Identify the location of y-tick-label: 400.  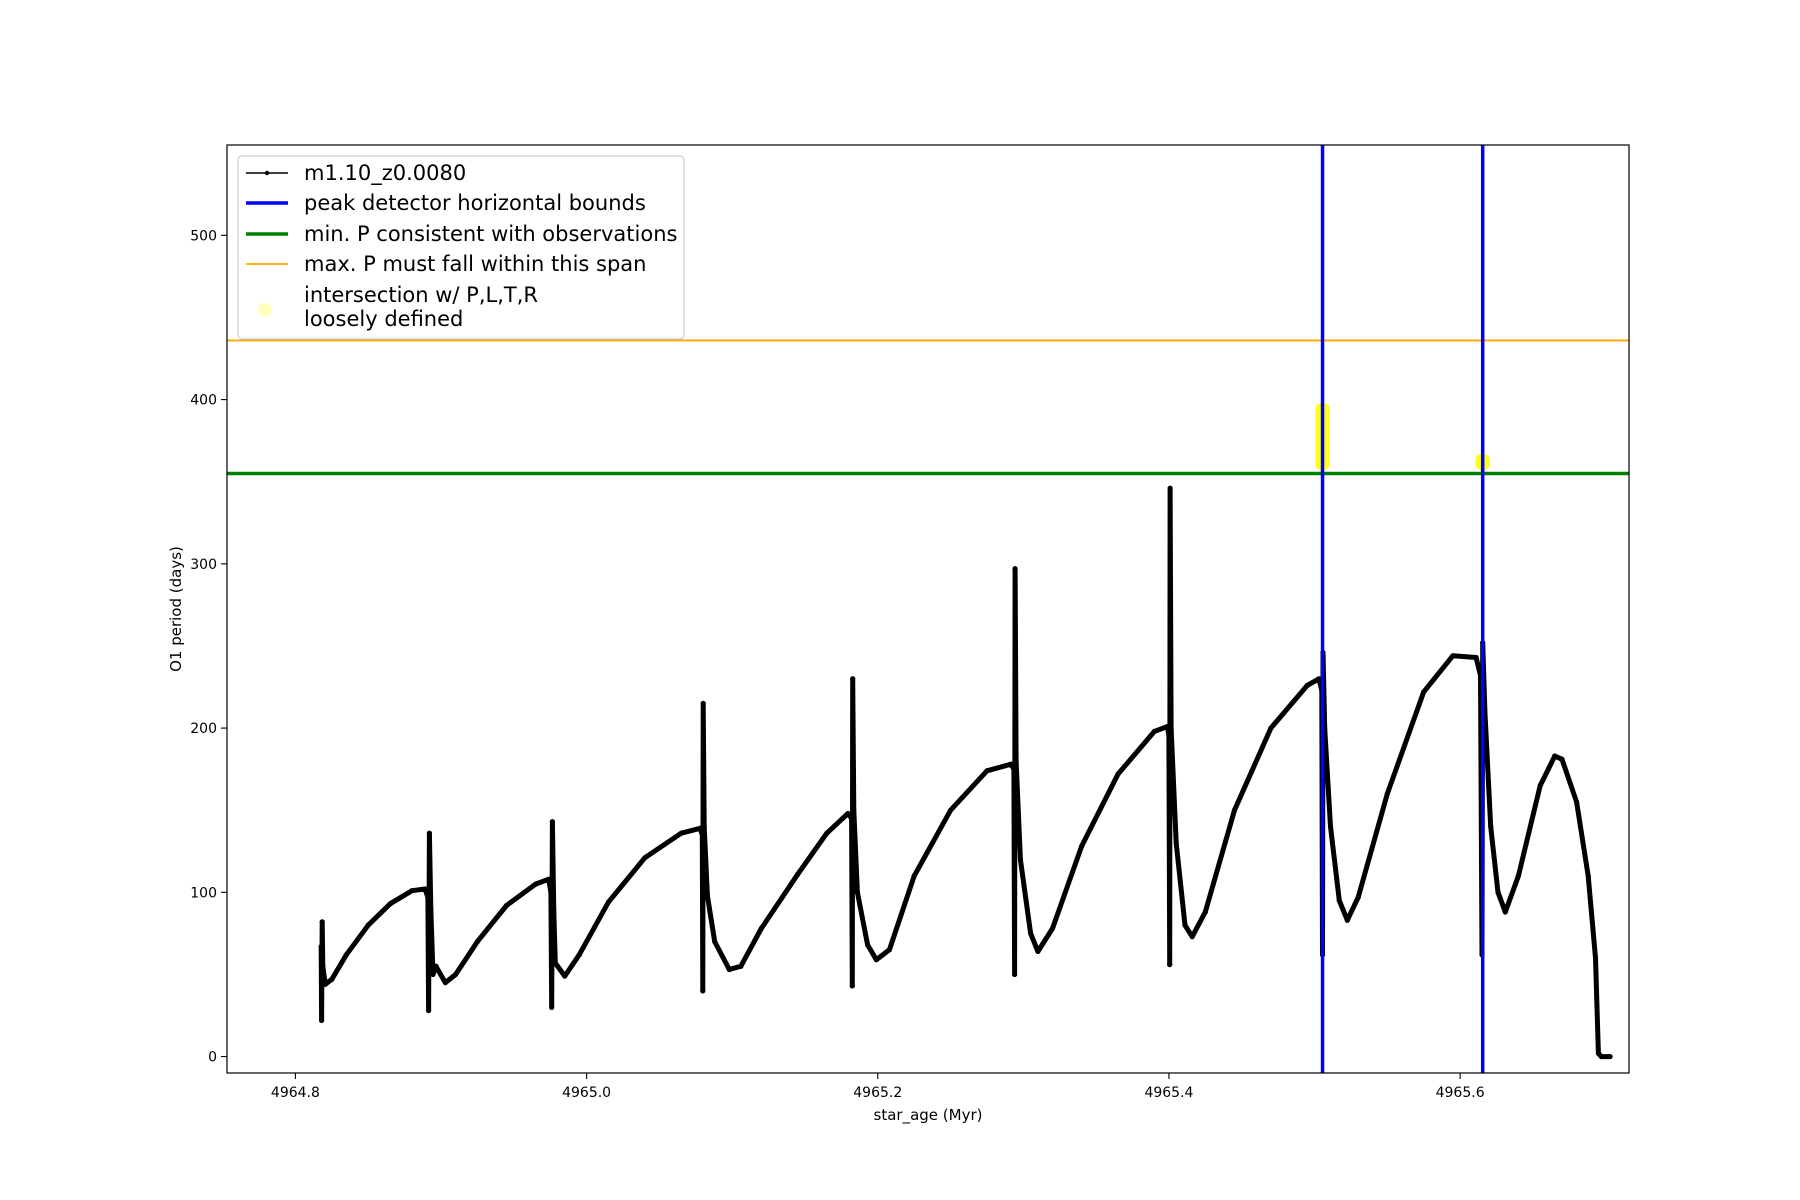
(203, 401).